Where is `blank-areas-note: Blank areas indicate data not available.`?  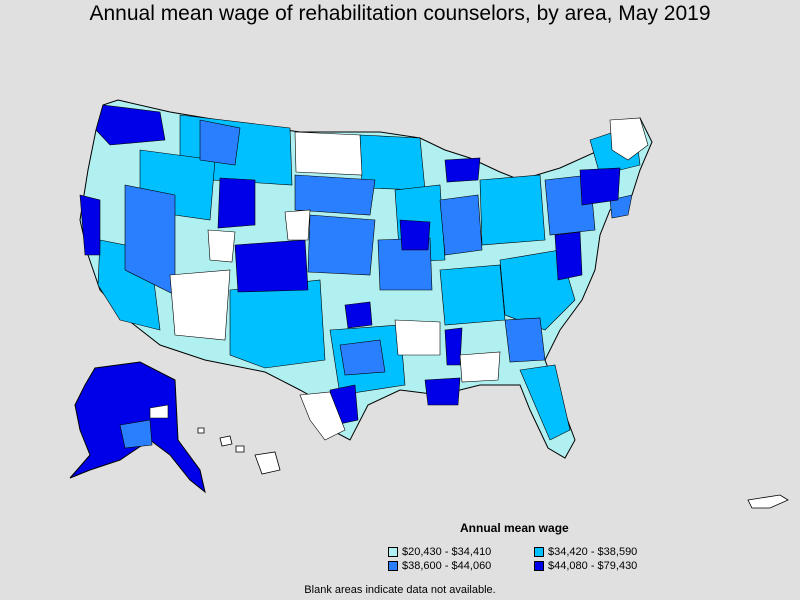
blank-areas-note: Blank areas indicate data not available. is located at coordinates (400, 590).